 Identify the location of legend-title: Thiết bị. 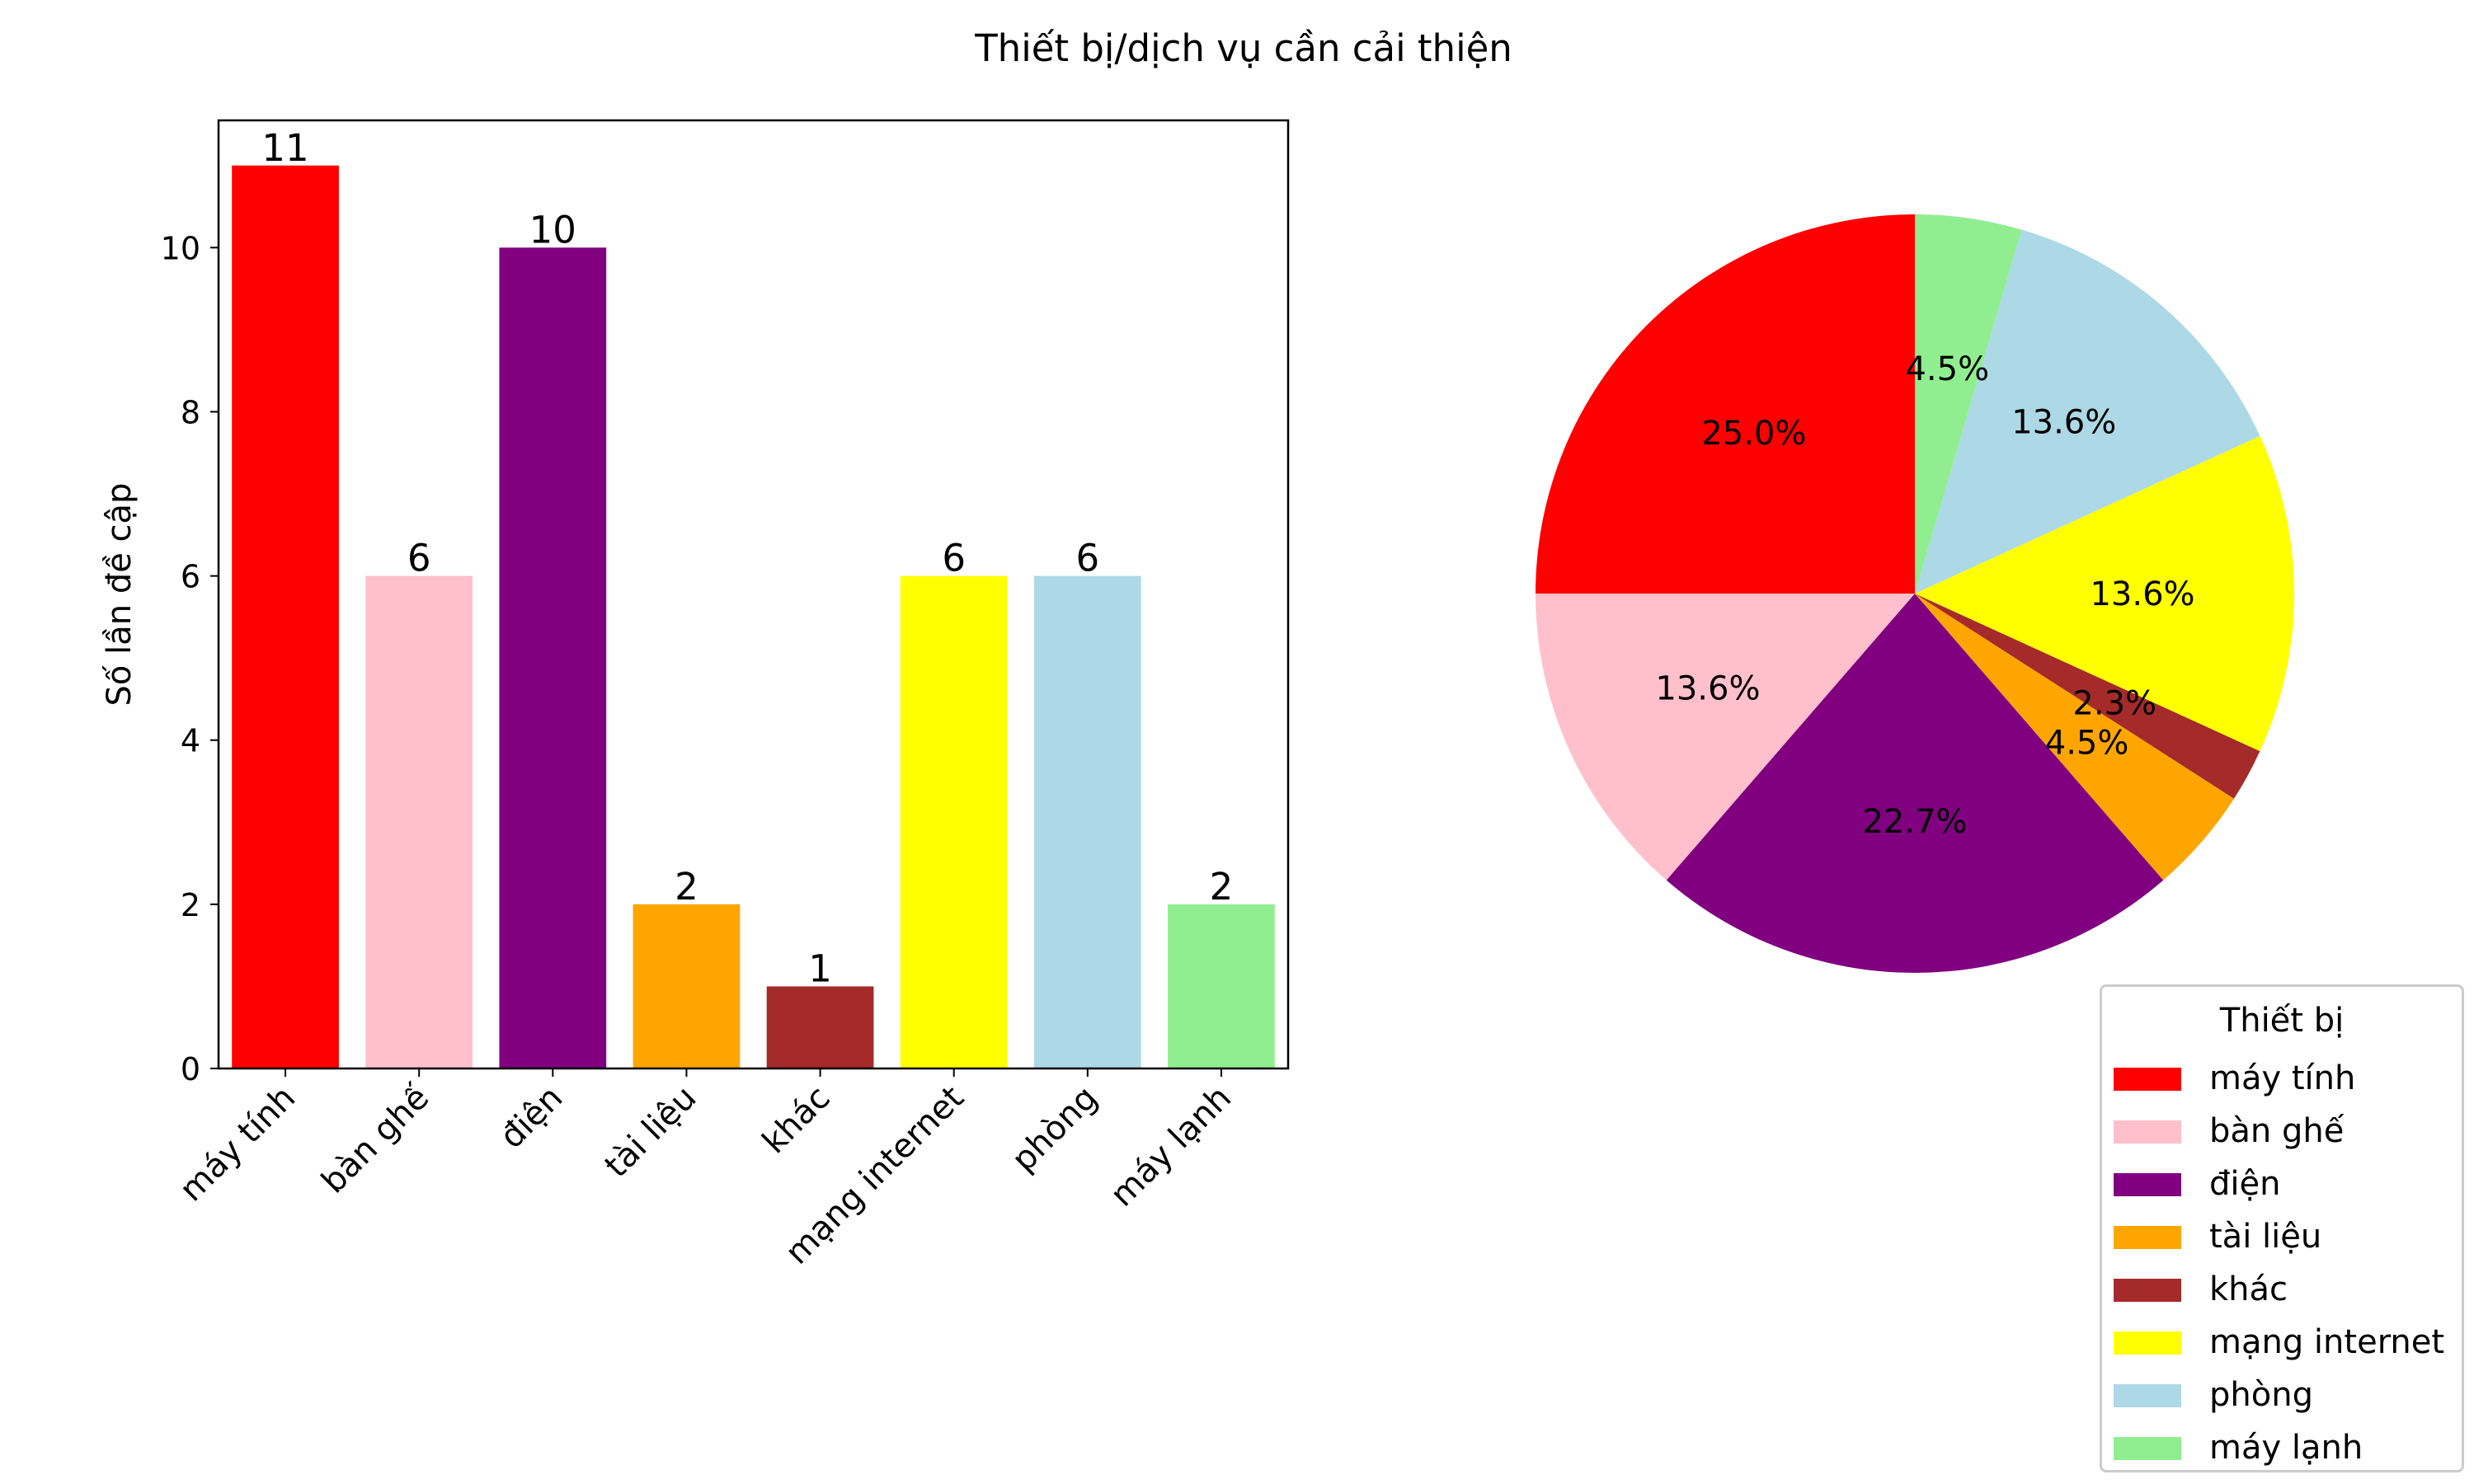
(2282, 1021).